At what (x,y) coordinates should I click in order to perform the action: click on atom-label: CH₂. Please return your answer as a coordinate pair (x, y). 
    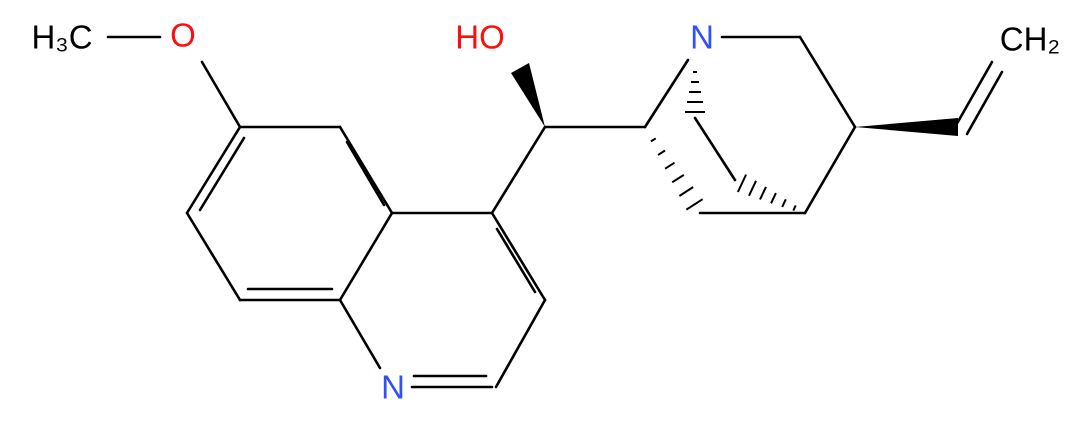
    Looking at the image, I should click on (1030, 39).